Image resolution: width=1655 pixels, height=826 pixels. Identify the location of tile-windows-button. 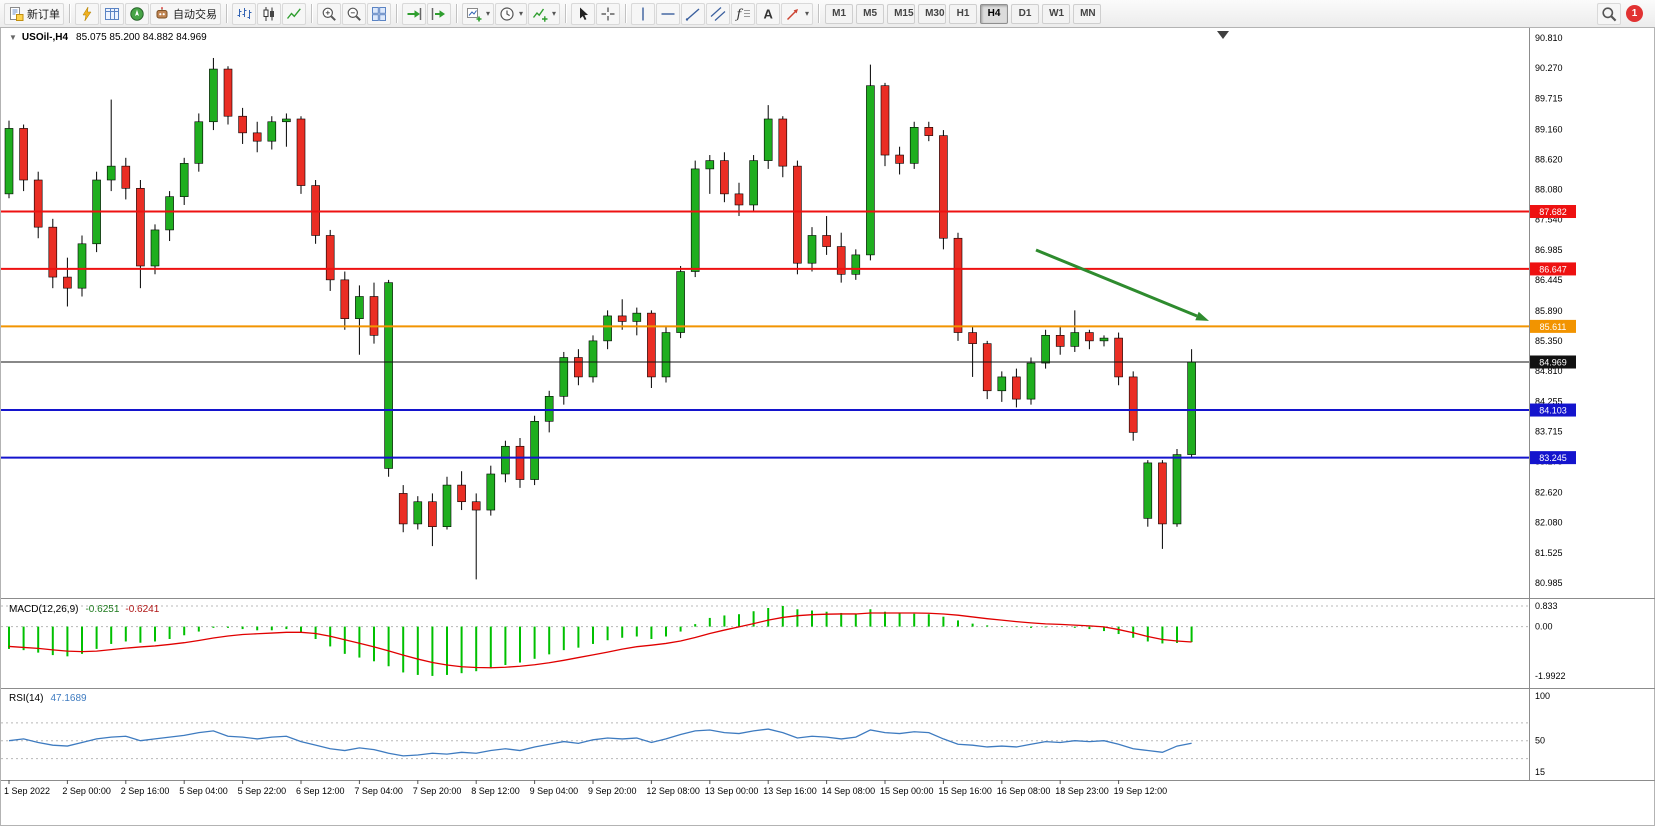
(379, 13).